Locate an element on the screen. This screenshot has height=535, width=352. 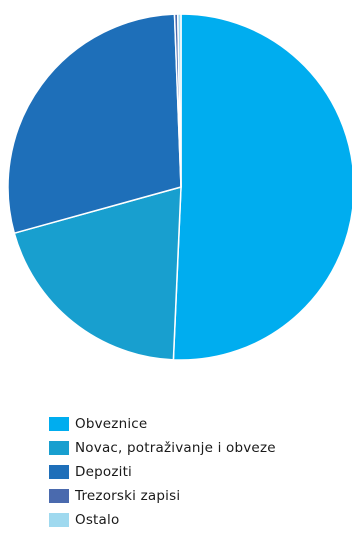
legend-label: Trezorski zapisi is located at coordinates (128, 495).